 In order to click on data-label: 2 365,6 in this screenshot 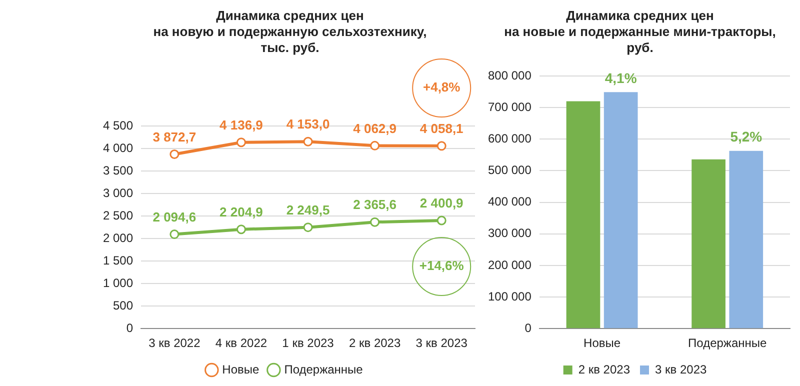, I will do `click(374, 204)`.